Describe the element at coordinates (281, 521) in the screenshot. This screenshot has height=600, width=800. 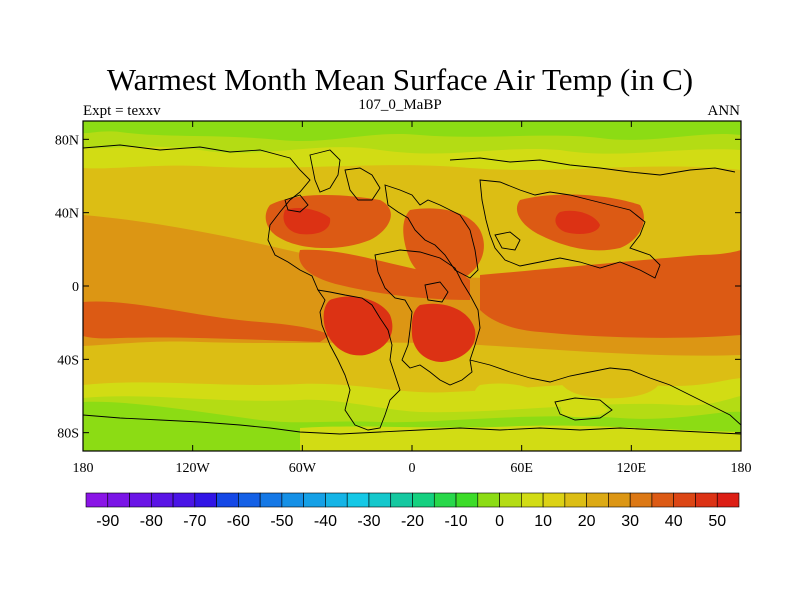
I see `colorbar-label: -50` at that location.